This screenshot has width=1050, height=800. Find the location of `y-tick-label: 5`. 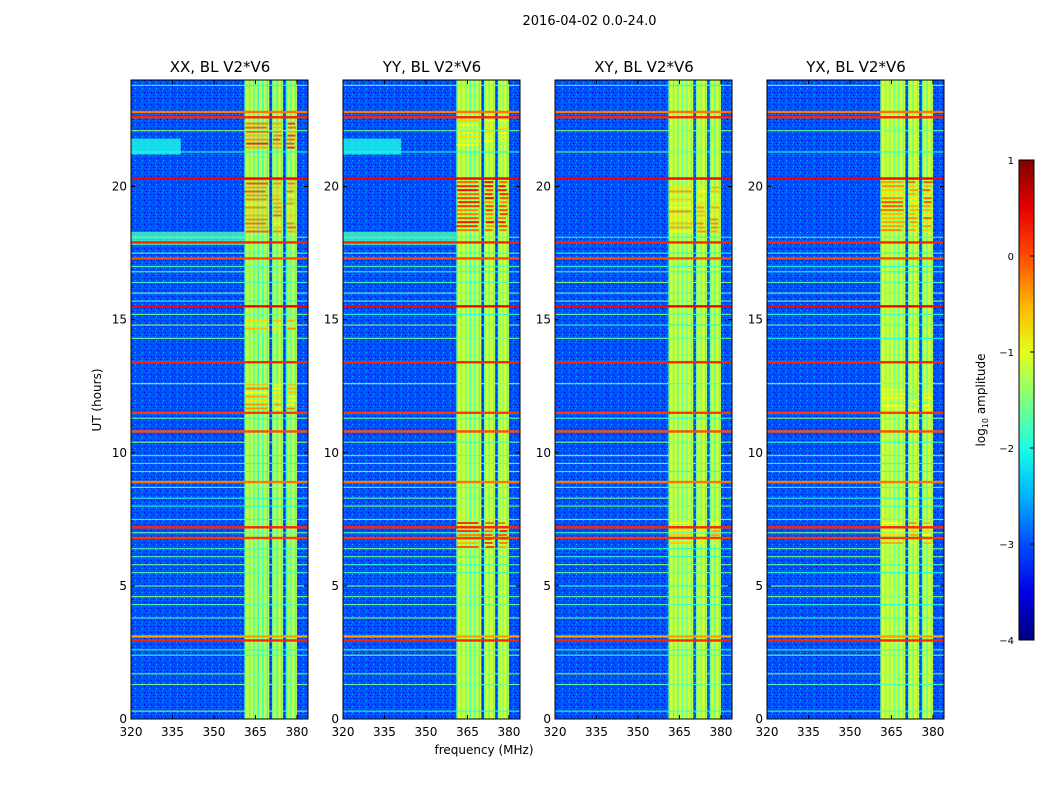

y-tick-label: 5 is located at coordinates (335, 586).